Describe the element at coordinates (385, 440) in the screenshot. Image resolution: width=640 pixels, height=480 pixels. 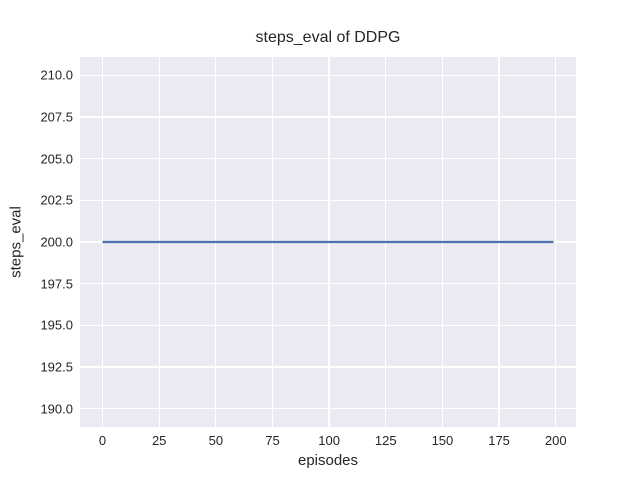
I see `x-tick-label: 125` at that location.